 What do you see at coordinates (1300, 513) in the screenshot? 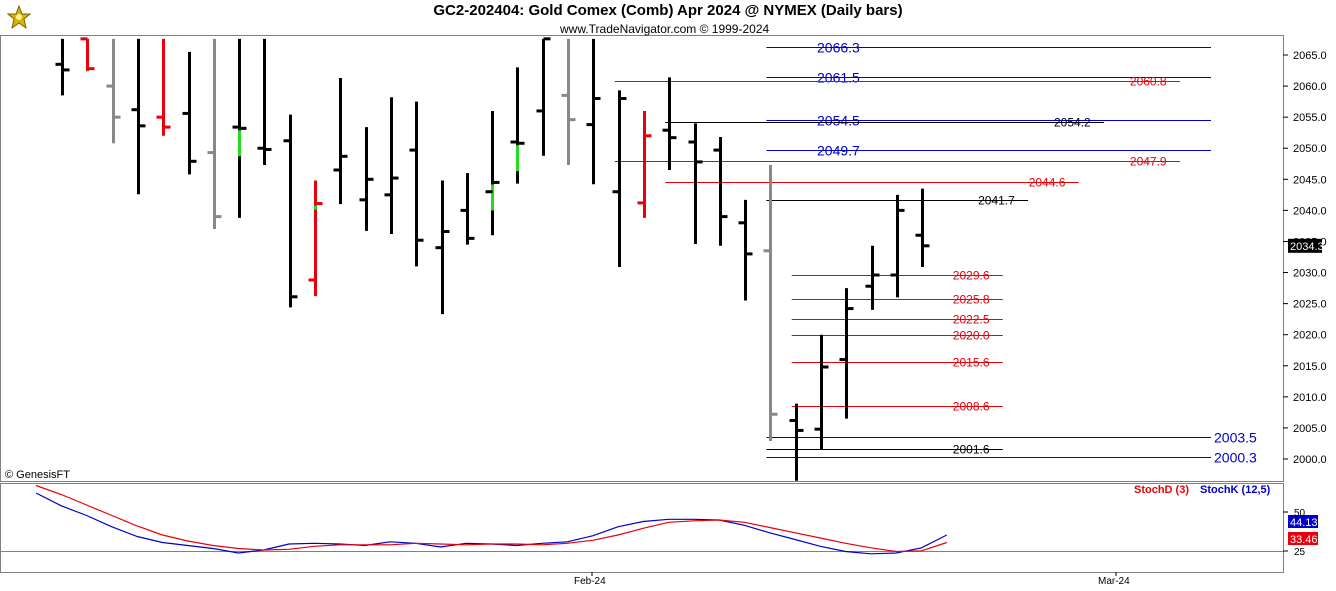
I see `stoch-axis-label: 50` at bounding box center [1300, 513].